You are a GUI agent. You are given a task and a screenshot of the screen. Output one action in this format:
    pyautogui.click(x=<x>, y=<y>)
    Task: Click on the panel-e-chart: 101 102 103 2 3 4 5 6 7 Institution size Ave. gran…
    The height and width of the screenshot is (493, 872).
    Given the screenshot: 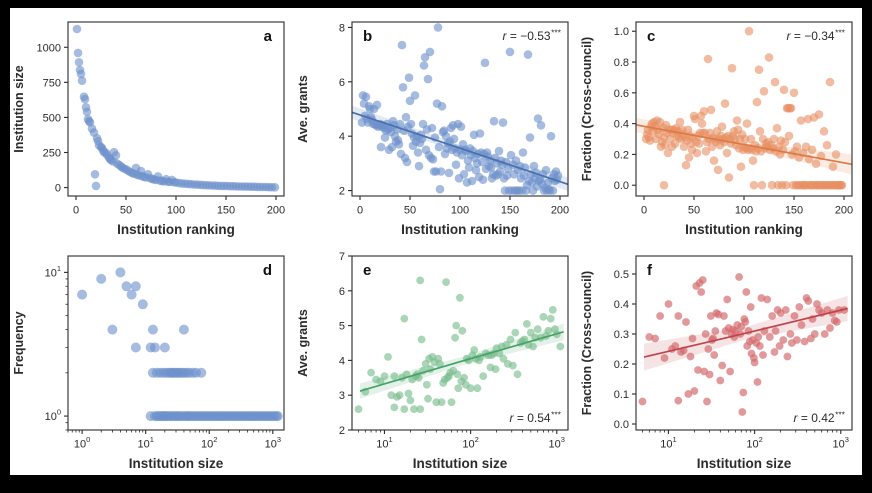 What is the action you would take?
    pyautogui.click(x=432, y=361)
    